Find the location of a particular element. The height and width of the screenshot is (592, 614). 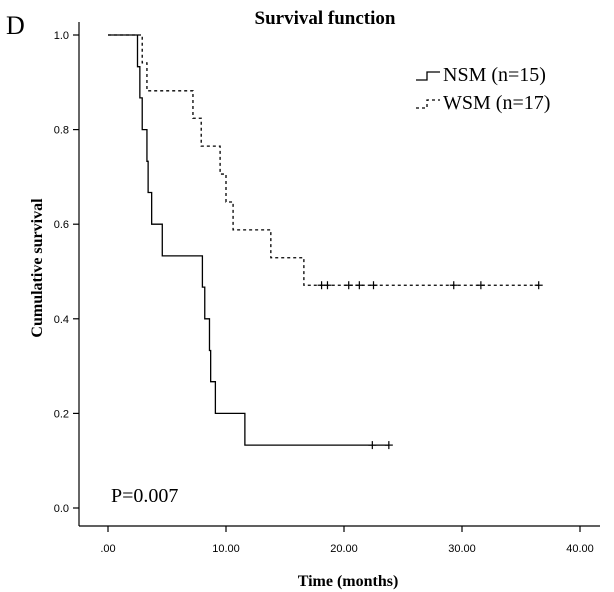

x-tick-label: 40.00 is located at coordinates (580, 549).